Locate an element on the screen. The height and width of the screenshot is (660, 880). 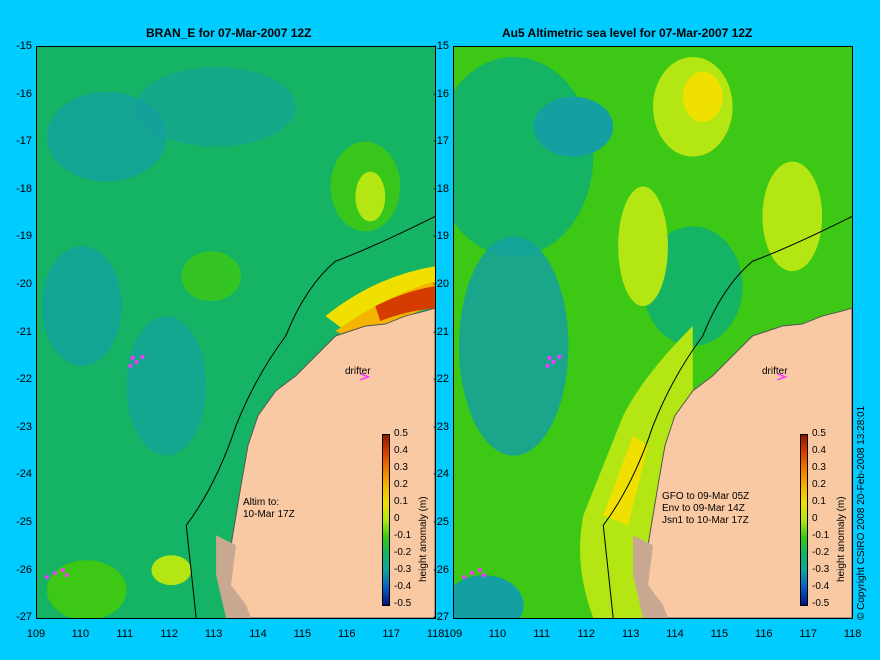
right-drifter-label: drifter is located at coordinates (775, 371).